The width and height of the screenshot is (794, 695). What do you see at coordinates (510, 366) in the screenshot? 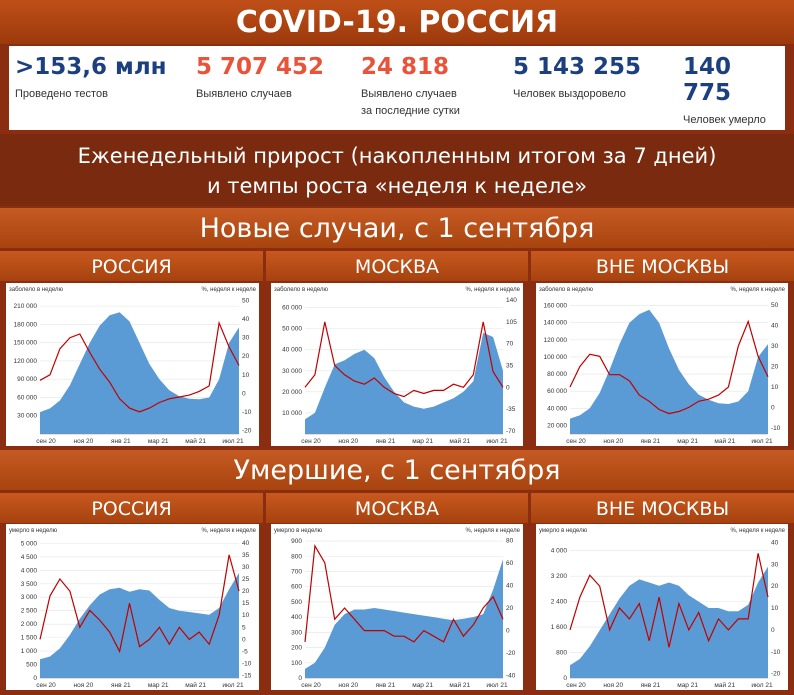
I see `right-tick-label: 35` at bounding box center [510, 366].